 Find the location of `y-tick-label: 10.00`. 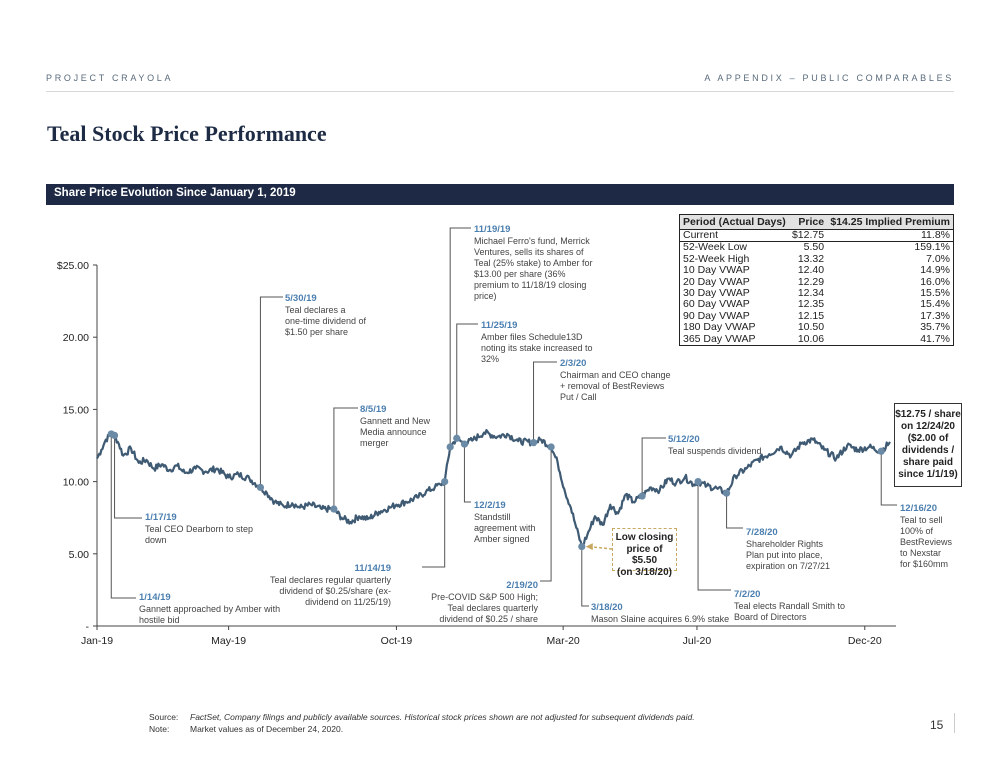

y-tick-label: 10.00 is located at coordinates (76, 483).